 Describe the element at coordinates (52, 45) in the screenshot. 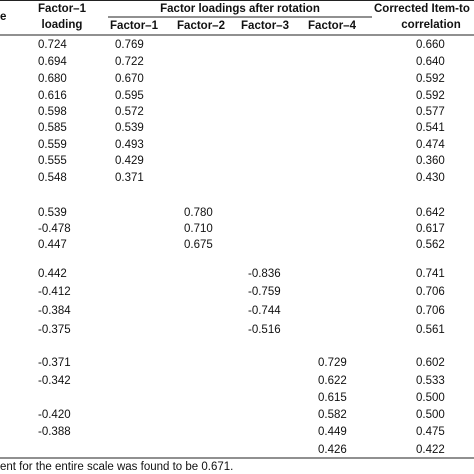

I see `cell: 0.724` at that location.